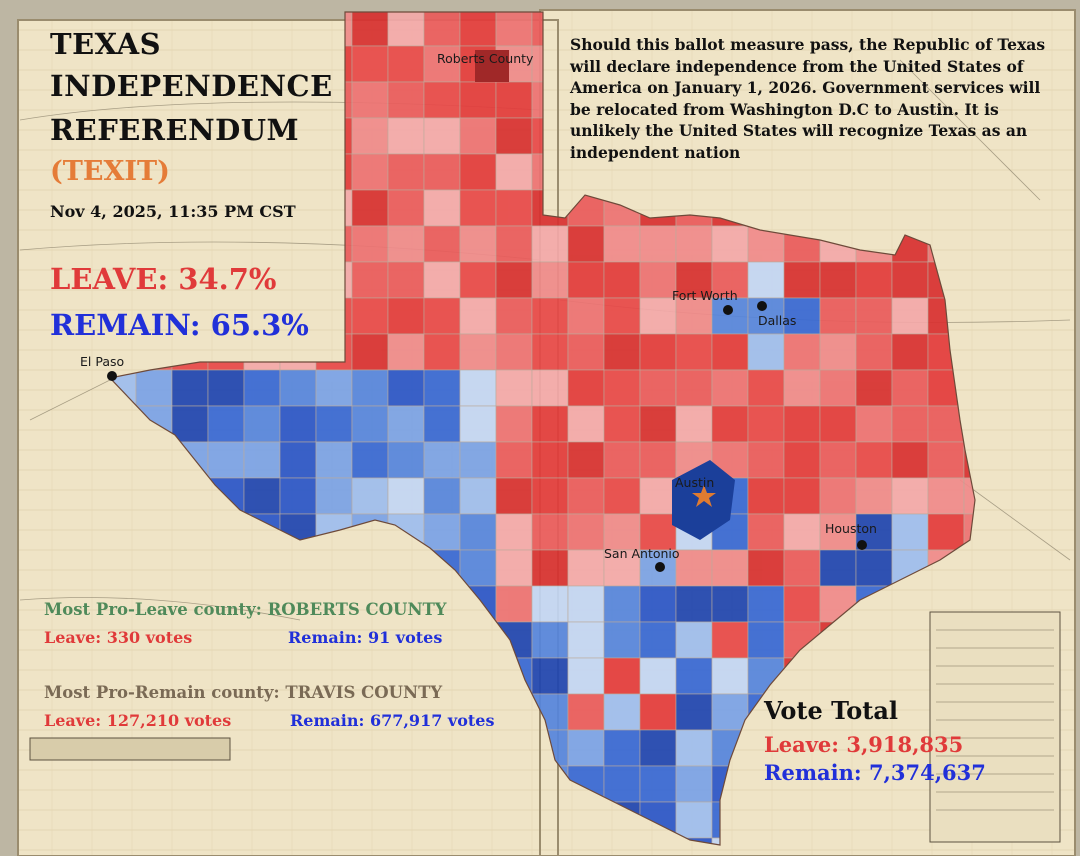  I want to click on title-line-1: TEXAS, so click(106, 44).